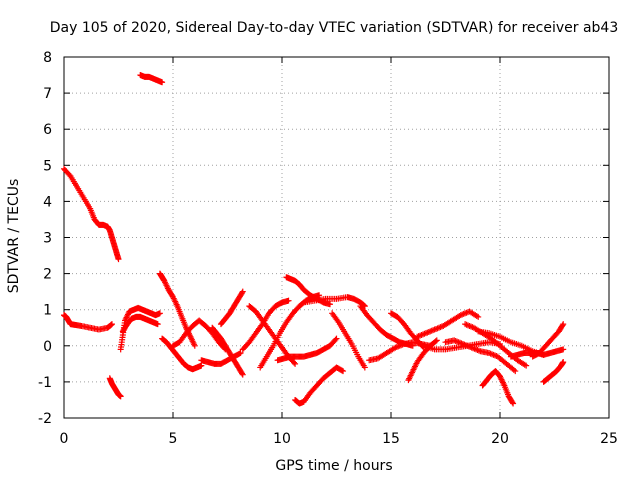  What do you see at coordinates (333, 466) in the screenshot?
I see `x-axis-label: GPS time / hours` at bounding box center [333, 466].